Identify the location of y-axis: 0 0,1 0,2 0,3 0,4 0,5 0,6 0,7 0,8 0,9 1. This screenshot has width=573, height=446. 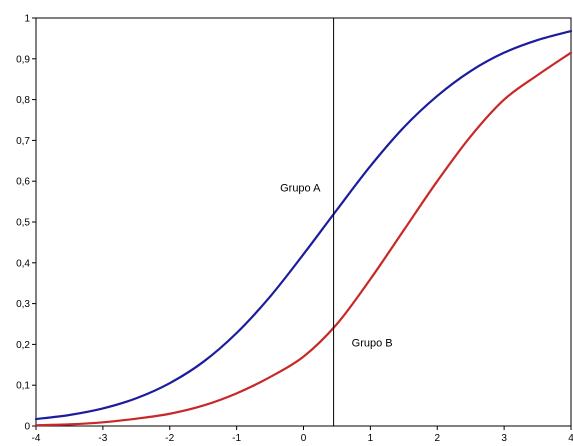
(26, 223).